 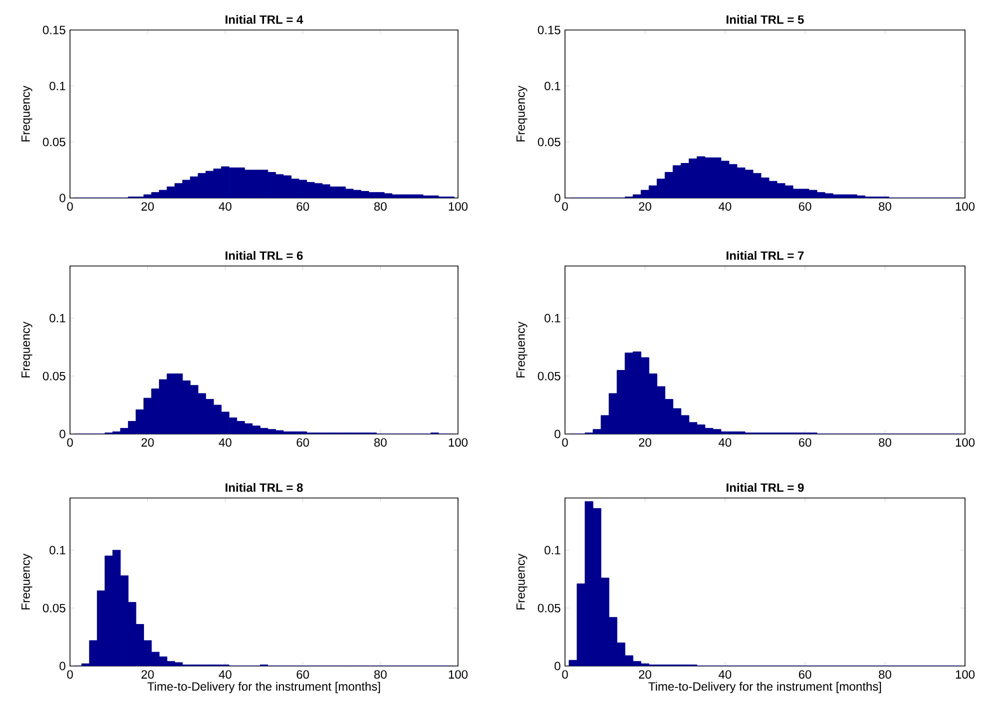 I want to click on chart-title: Initial TRL = 9, so click(x=765, y=487).